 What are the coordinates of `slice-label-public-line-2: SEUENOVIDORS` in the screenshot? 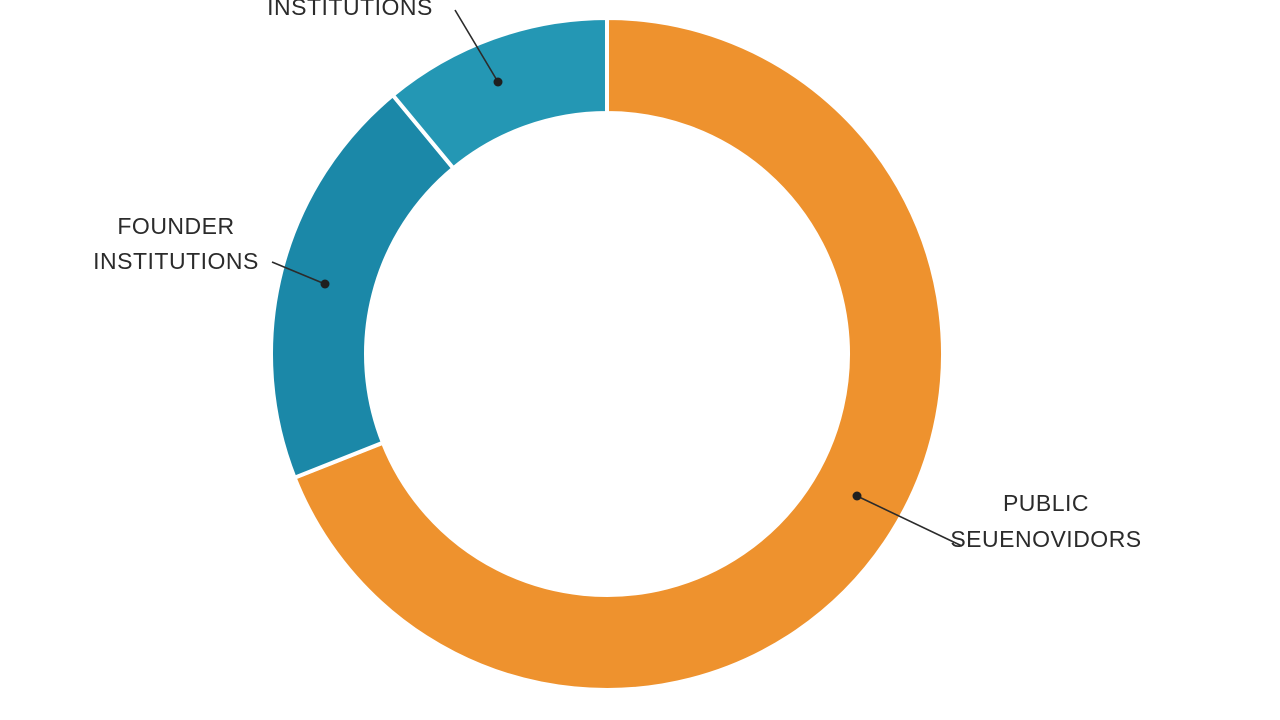 It's located at (1045, 539).